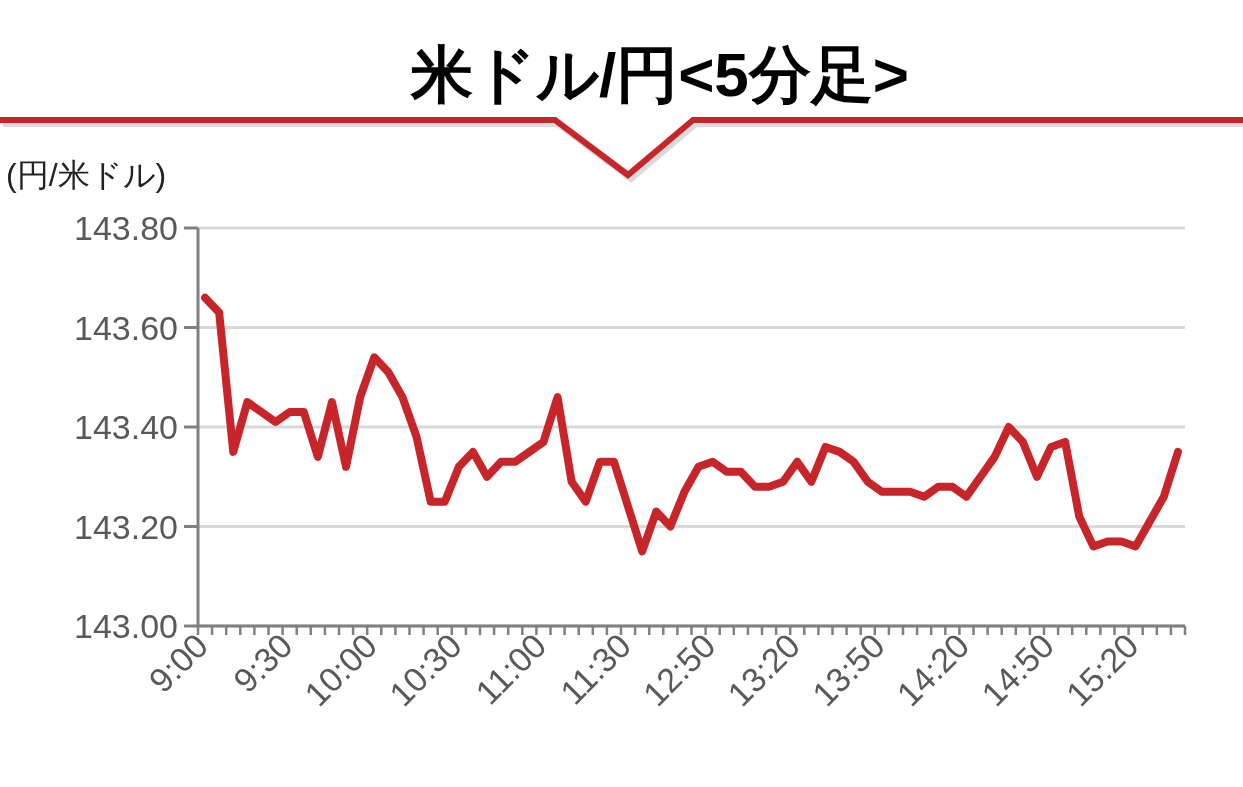 The width and height of the screenshot is (1243, 787). What do you see at coordinates (262, 663) in the screenshot?
I see `x-tick-label: 9:30` at bounding box center [262, 663].